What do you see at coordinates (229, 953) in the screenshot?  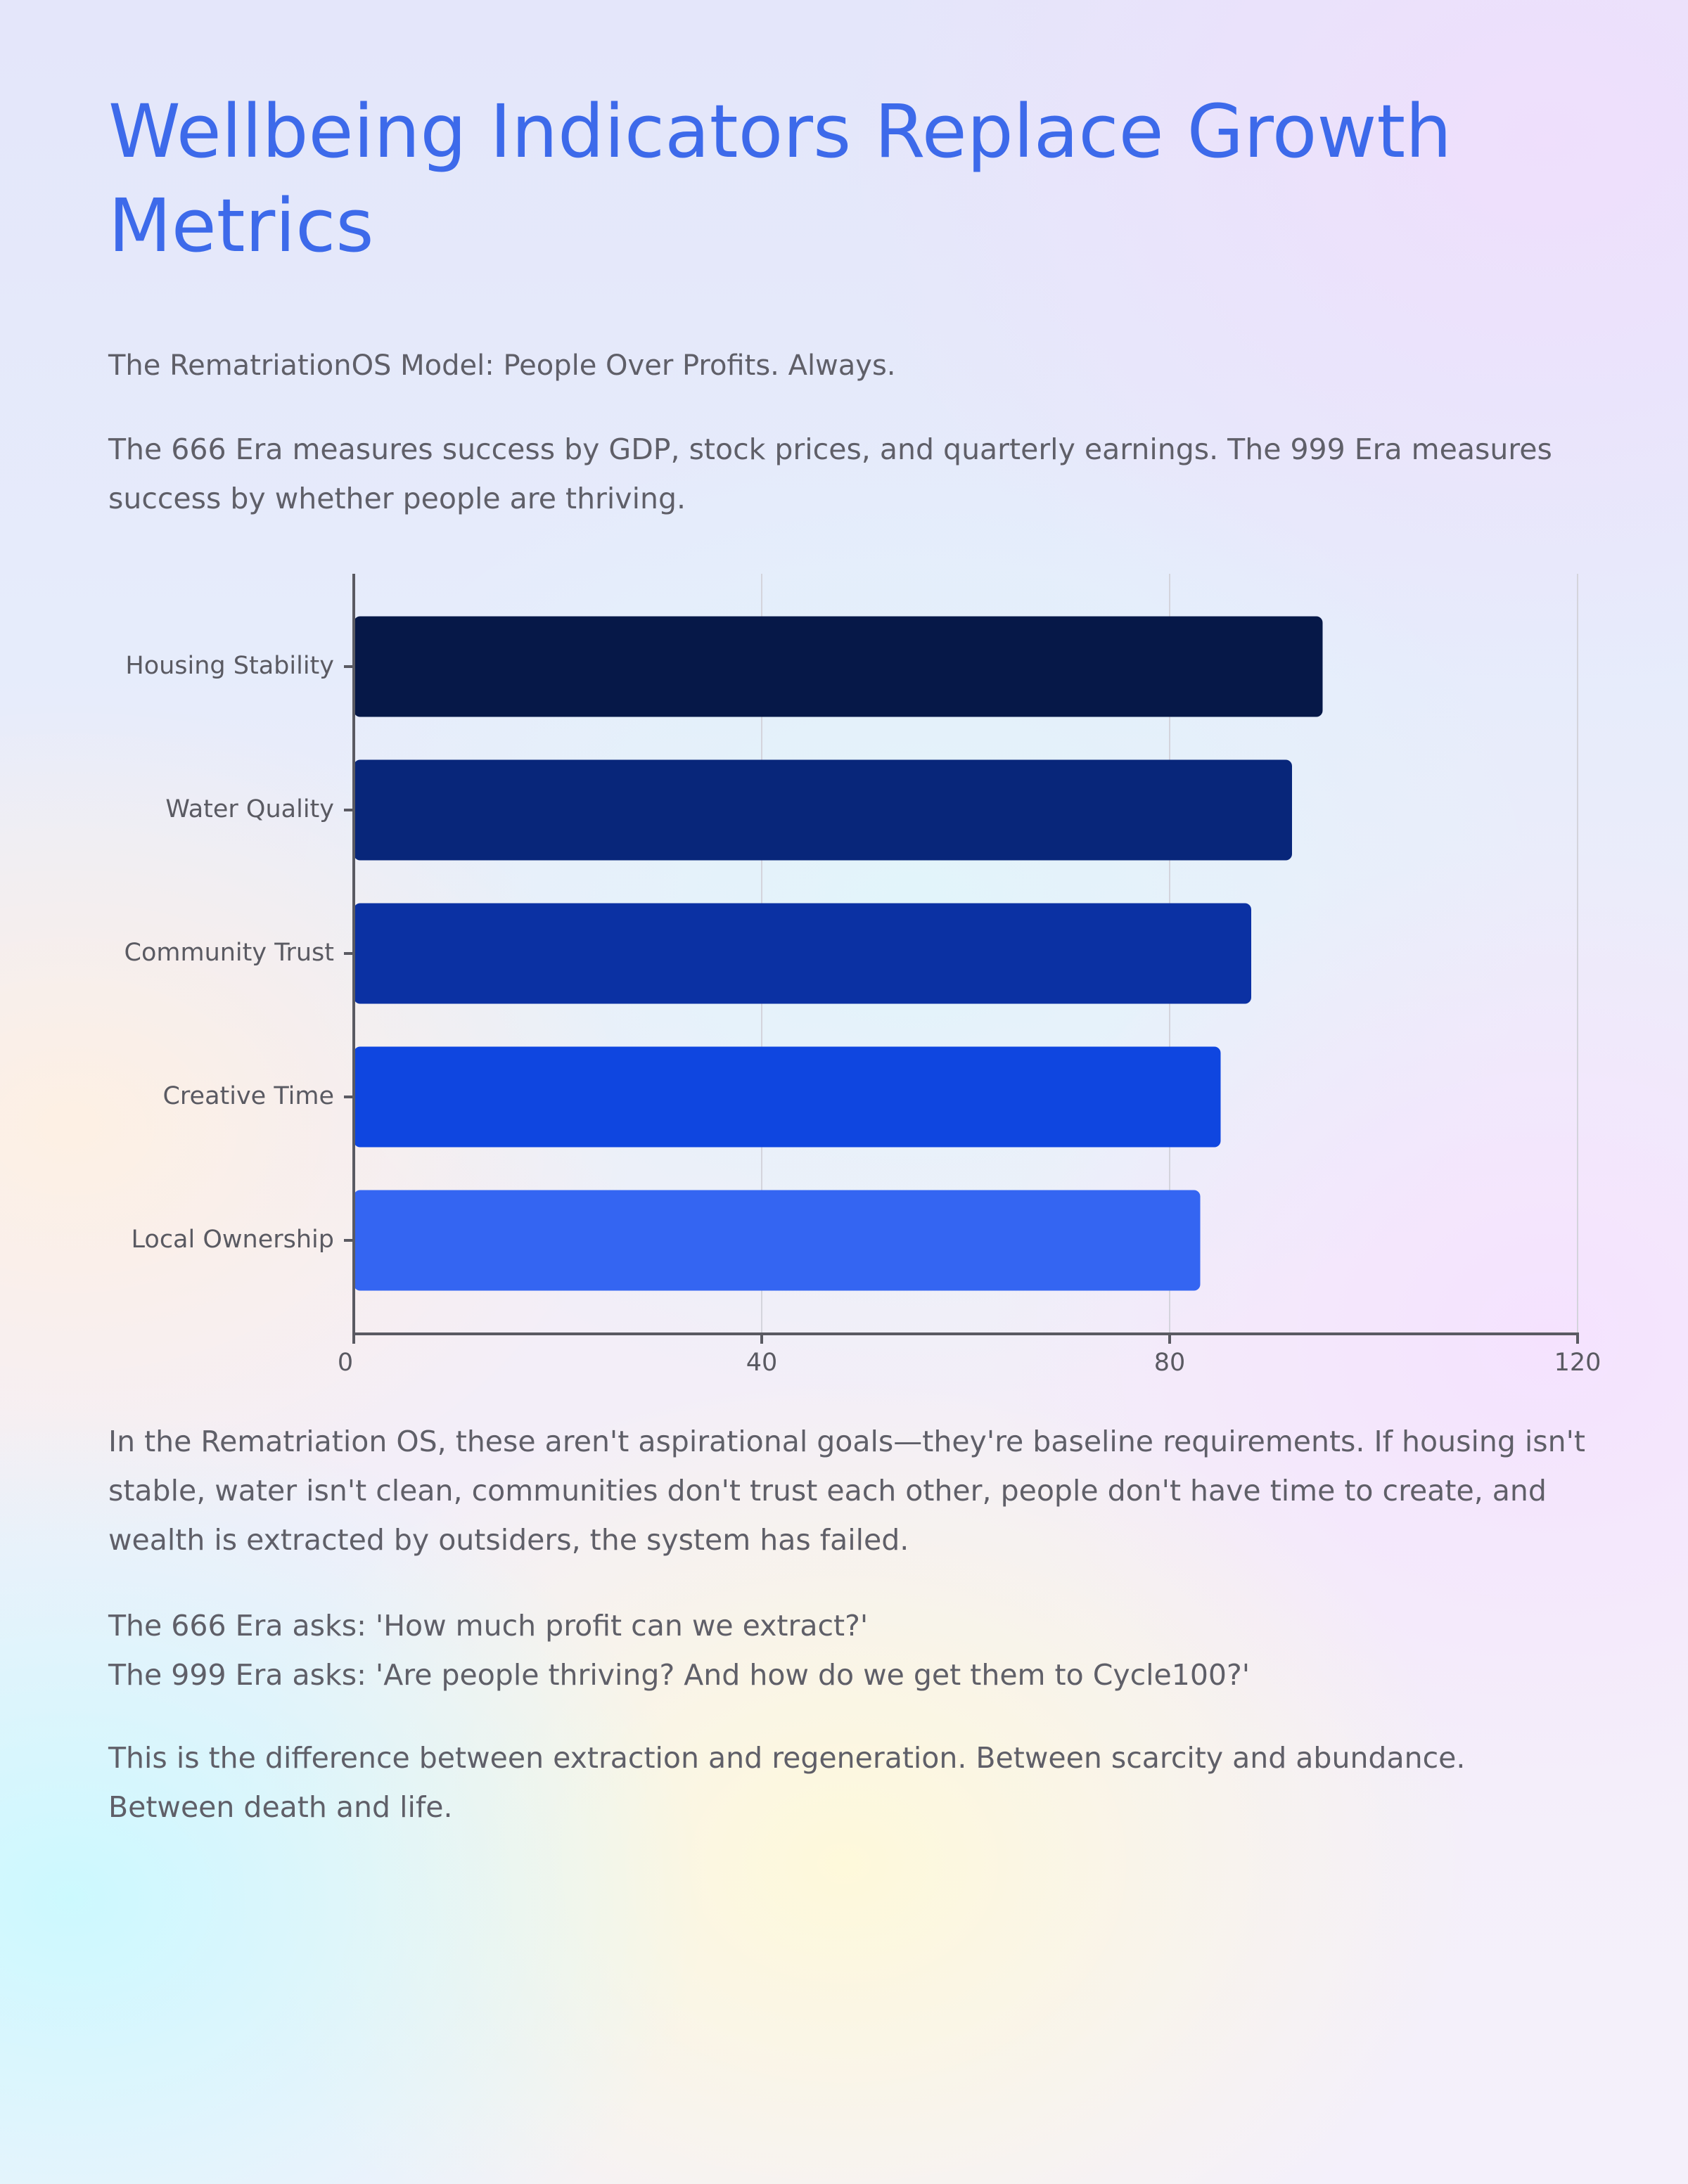 I see `y-tick-label: Community Trust` at bounding box center [229, 953].